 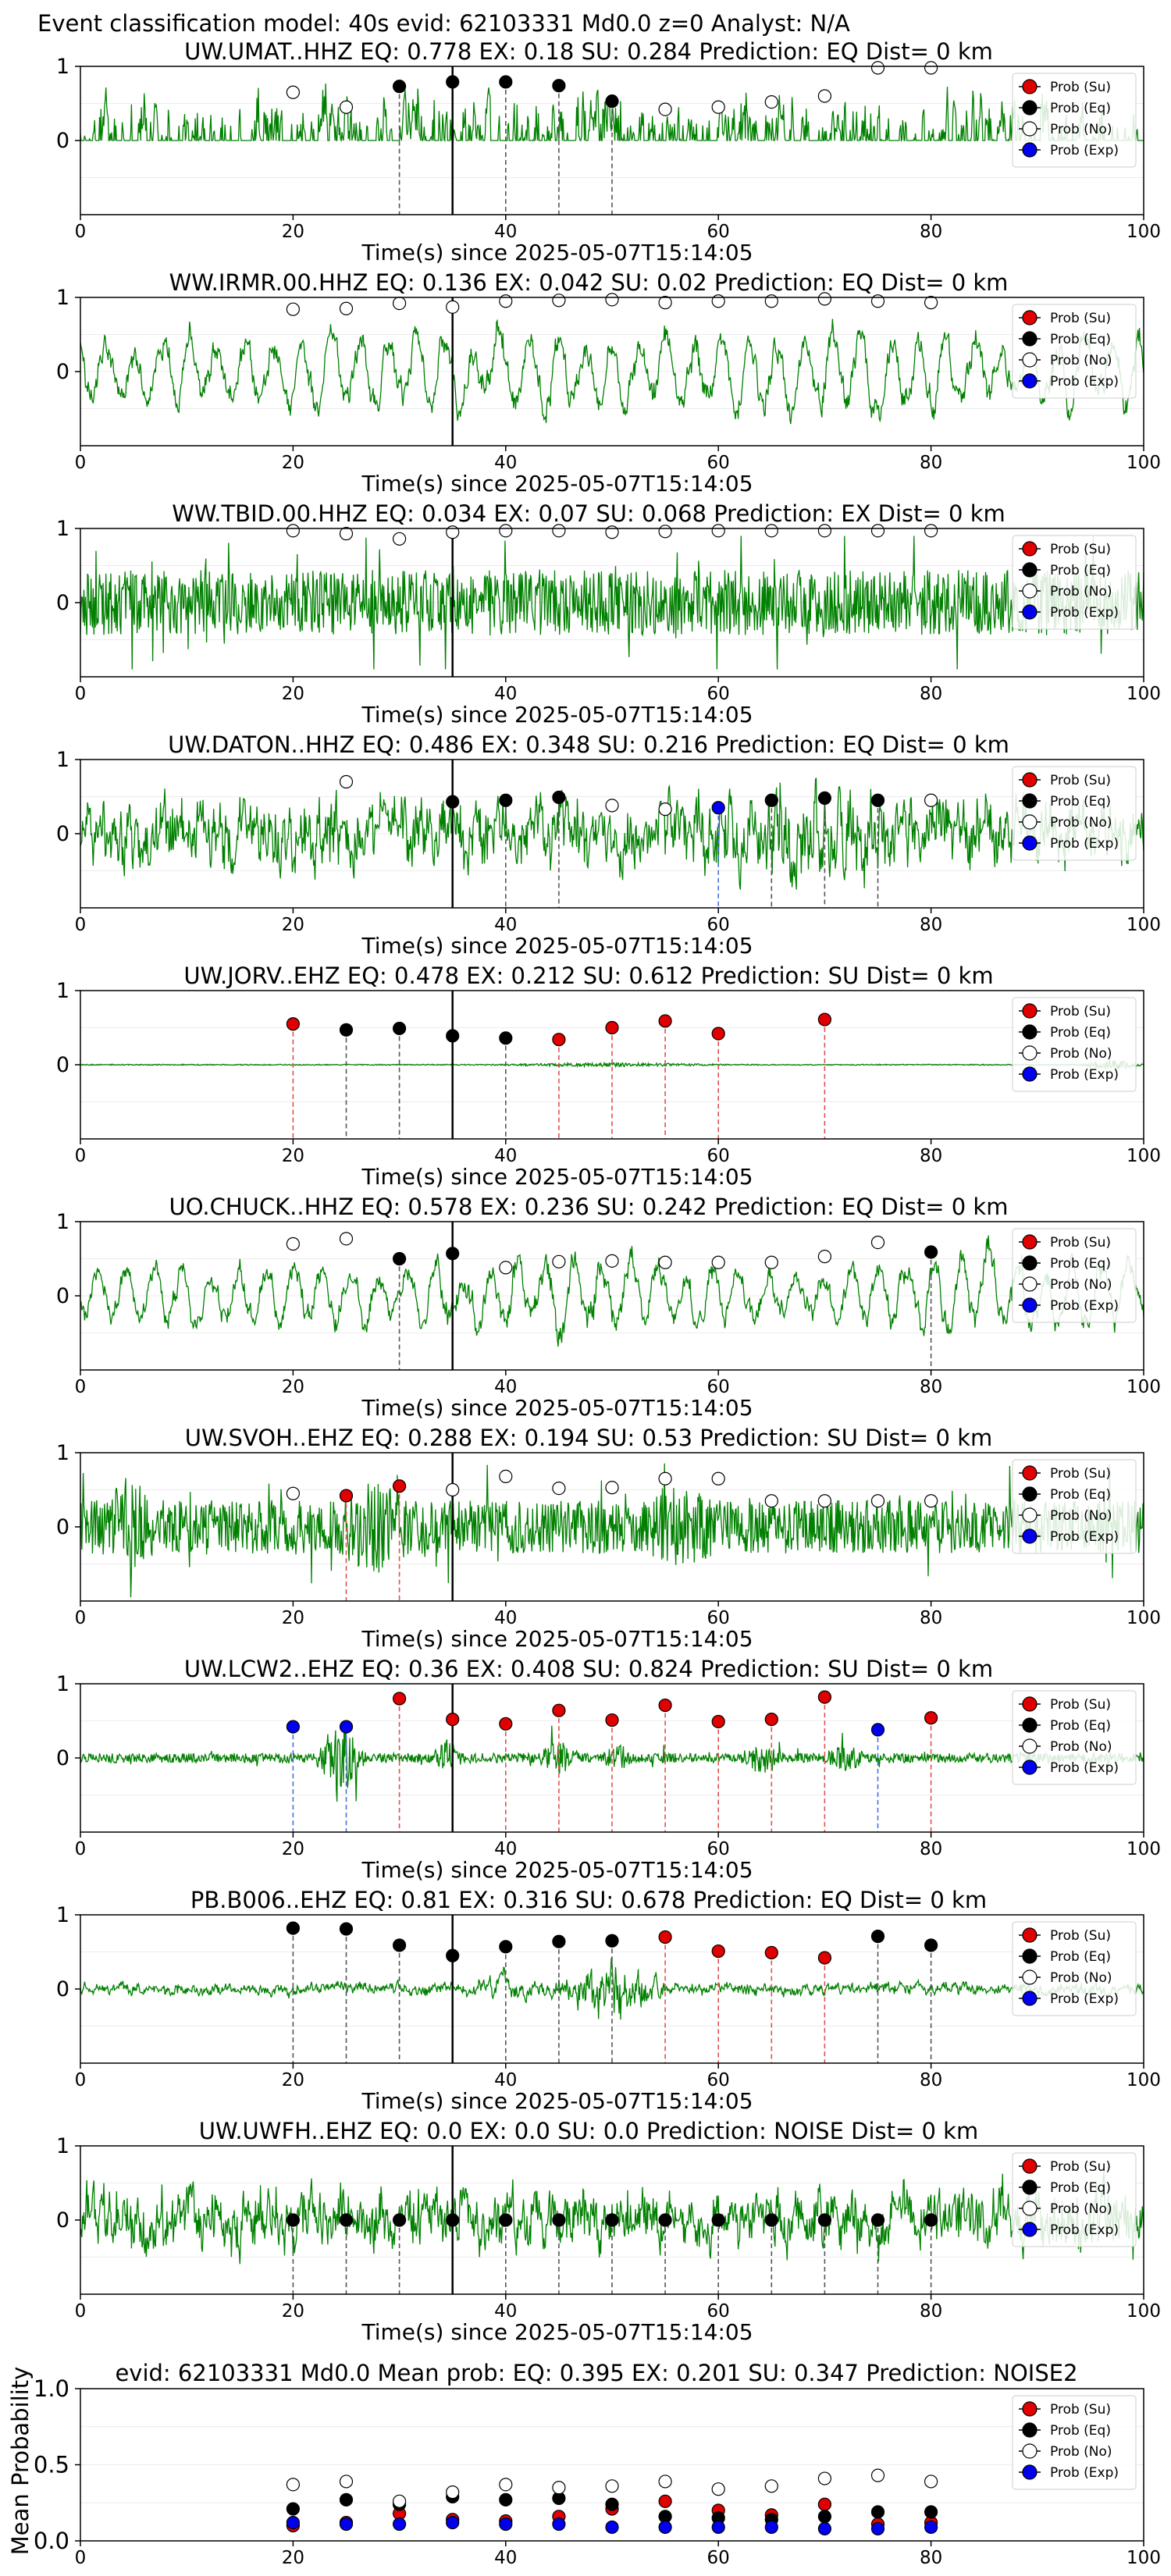 What do you see at coordinates (665, 2501) in the screenshot?
I see `mean-point-su` at bounding box center [665, 2501].